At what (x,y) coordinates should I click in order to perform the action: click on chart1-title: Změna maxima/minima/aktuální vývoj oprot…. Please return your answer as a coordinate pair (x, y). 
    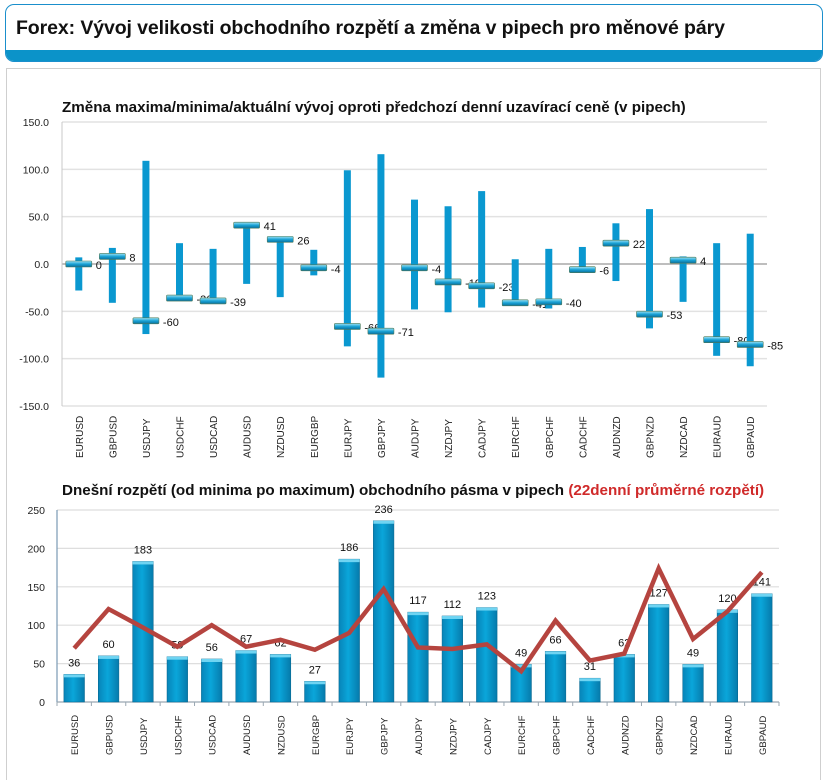
    Looking at the image, I should click on (374, 107).